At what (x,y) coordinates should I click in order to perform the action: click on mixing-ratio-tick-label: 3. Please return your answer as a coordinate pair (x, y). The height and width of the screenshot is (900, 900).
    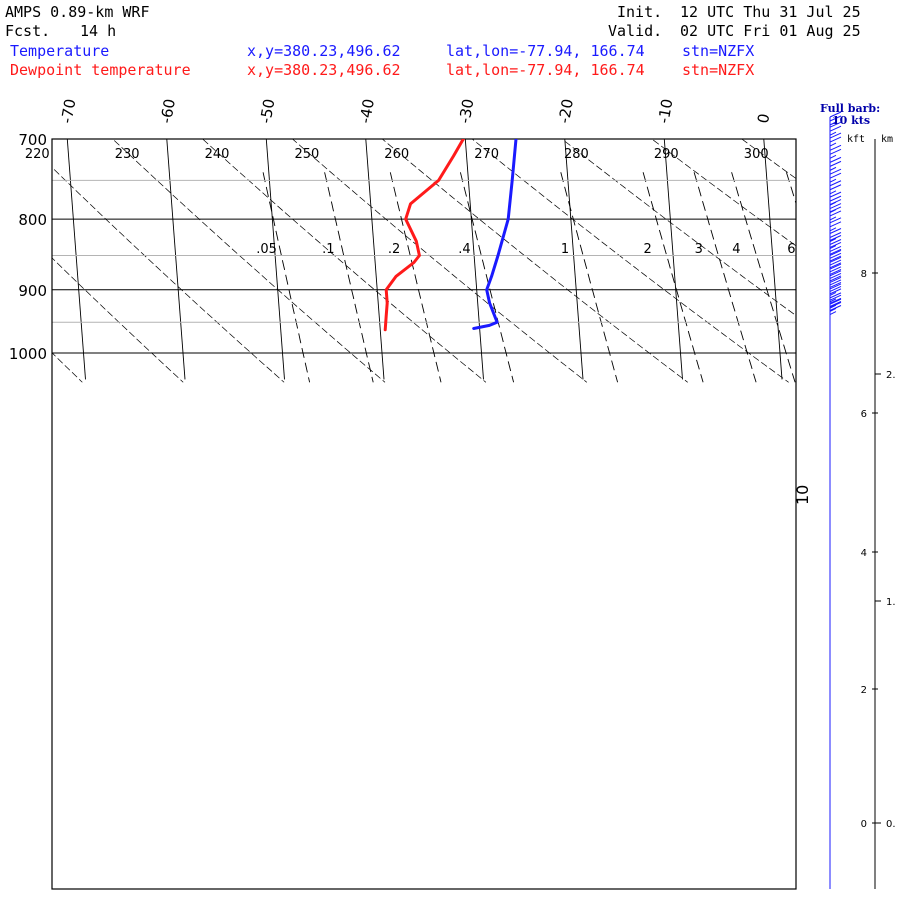
    Looking at the image, I should click on (699, 249).